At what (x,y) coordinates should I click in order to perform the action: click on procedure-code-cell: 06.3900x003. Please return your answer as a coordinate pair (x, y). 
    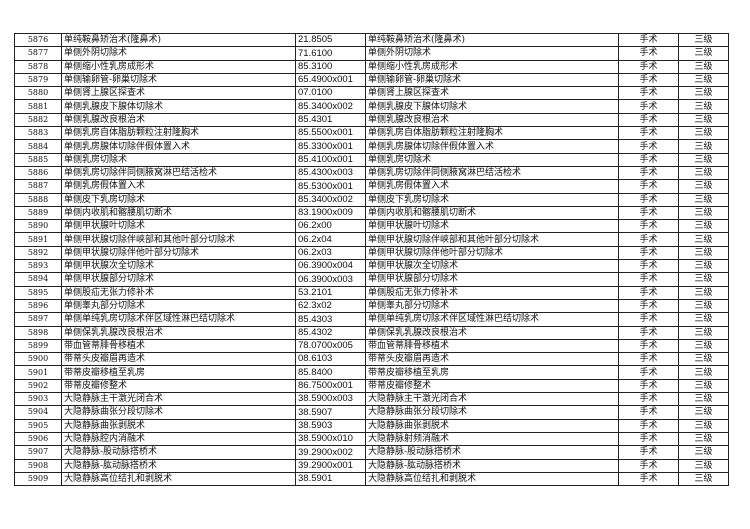
    Looking at the image, I should click on (330, 279).